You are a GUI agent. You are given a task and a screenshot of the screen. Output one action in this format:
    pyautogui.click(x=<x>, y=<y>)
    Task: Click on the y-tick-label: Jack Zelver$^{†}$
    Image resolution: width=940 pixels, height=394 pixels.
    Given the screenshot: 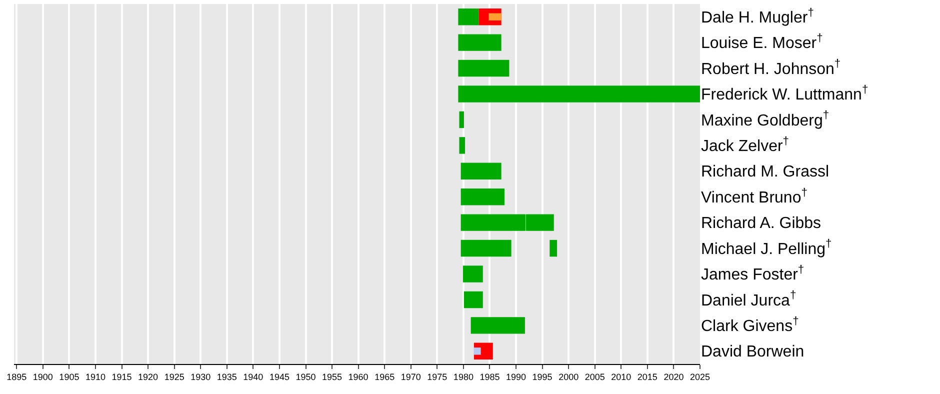 What is the action you would take?
    pyautogui.click(x=745, y=145)
    